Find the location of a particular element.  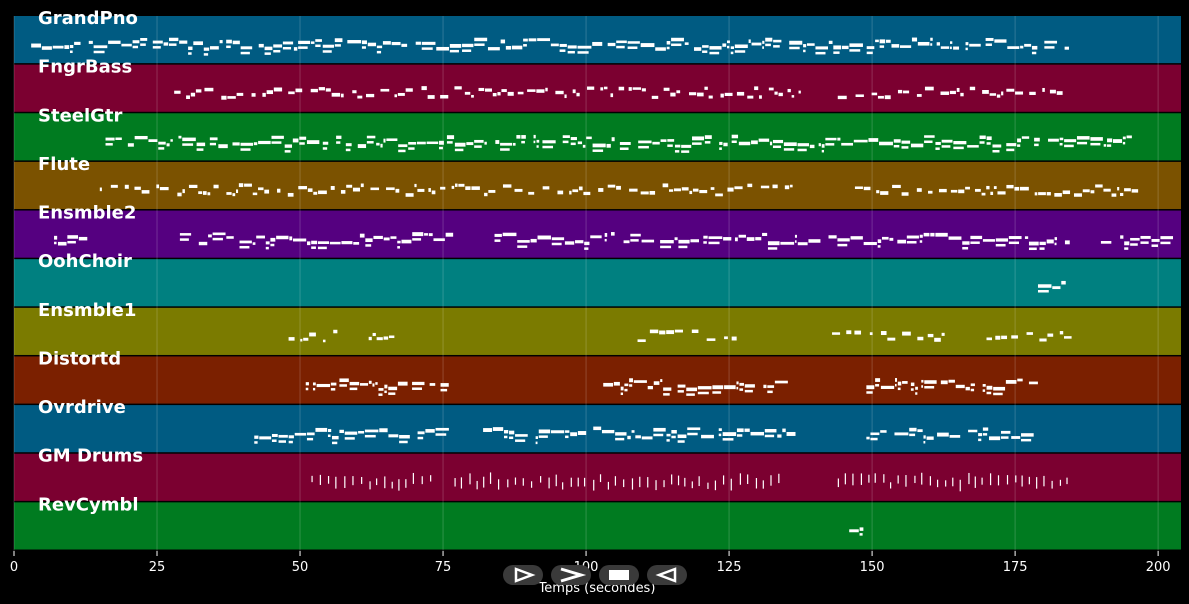

track-band is located at coordinates (597, 88).